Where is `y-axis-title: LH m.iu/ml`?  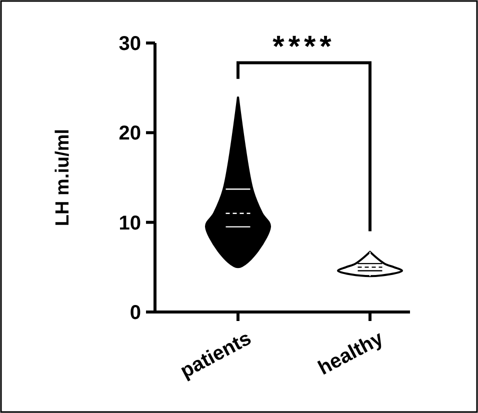
y-axis-title: LH m.iu/ml is located at coordinates (63, 177).